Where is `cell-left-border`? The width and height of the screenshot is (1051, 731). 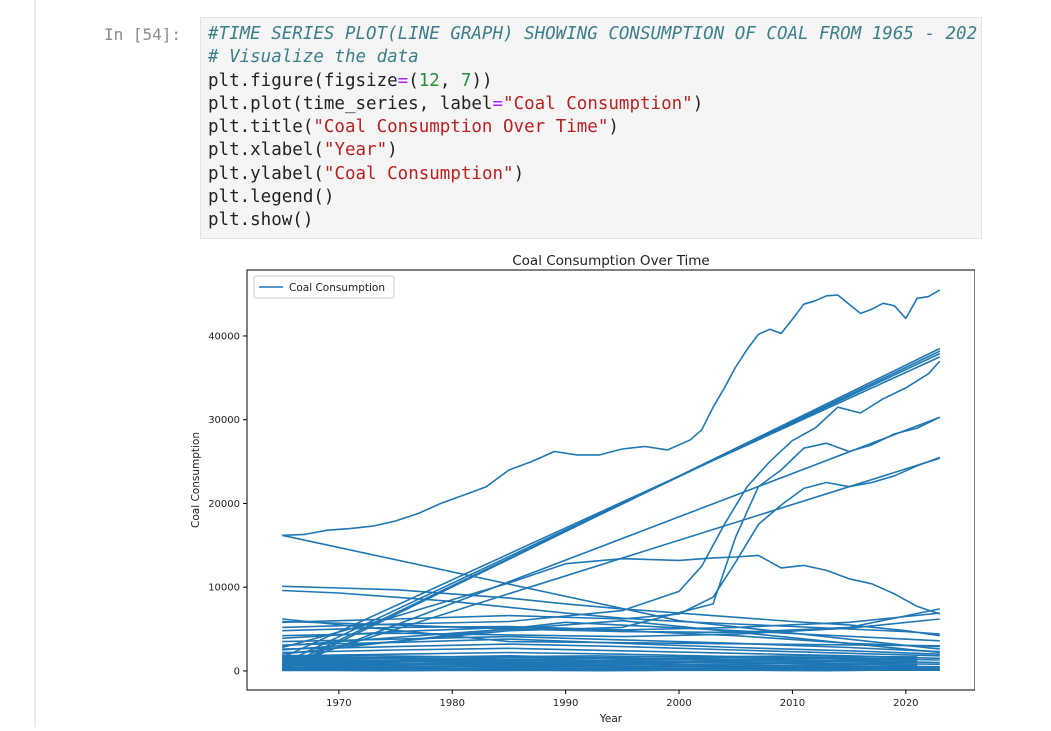
cell-left-border is located at coordinates (35, 363).